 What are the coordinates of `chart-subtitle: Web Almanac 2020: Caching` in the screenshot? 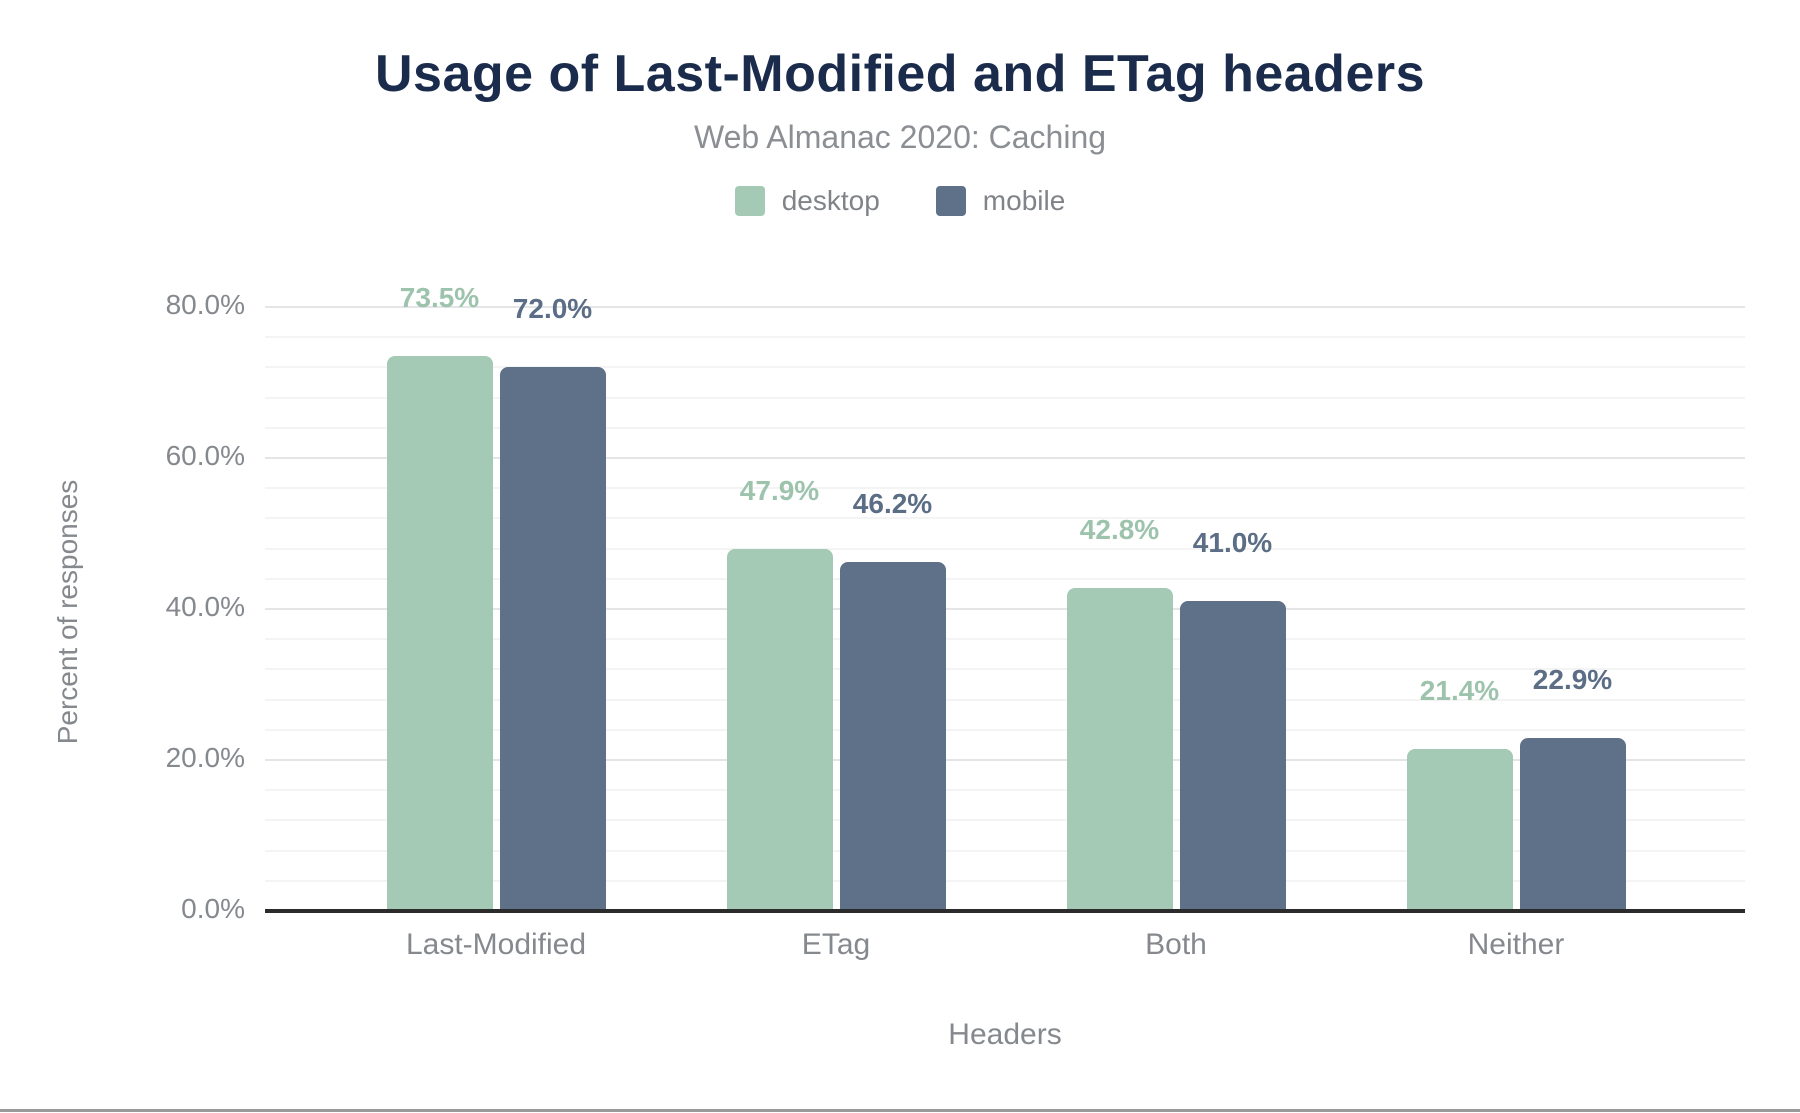 It's located at (900, 137).